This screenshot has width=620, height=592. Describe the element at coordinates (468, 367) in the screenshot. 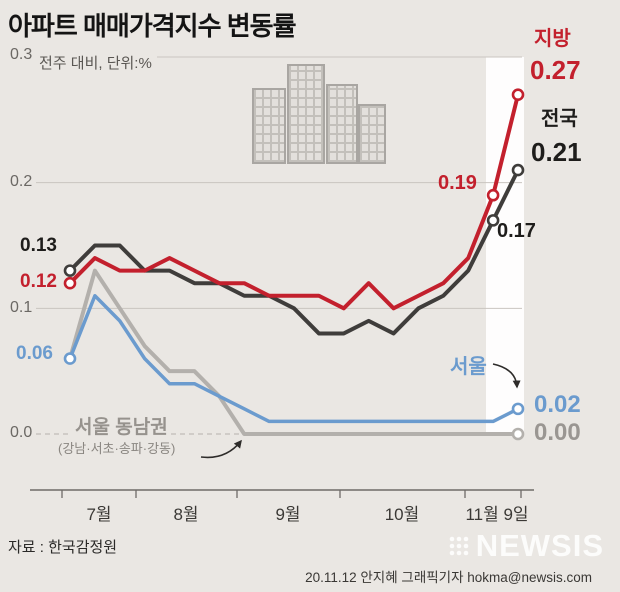

I see `series-label-seoul: 서울` at that location.